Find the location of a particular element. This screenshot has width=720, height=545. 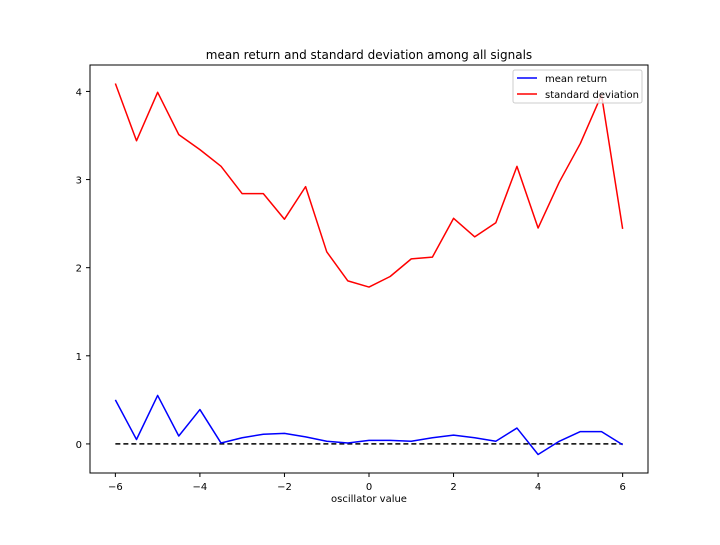

x-tick-label: −4 is located at coordinates (200, 487).